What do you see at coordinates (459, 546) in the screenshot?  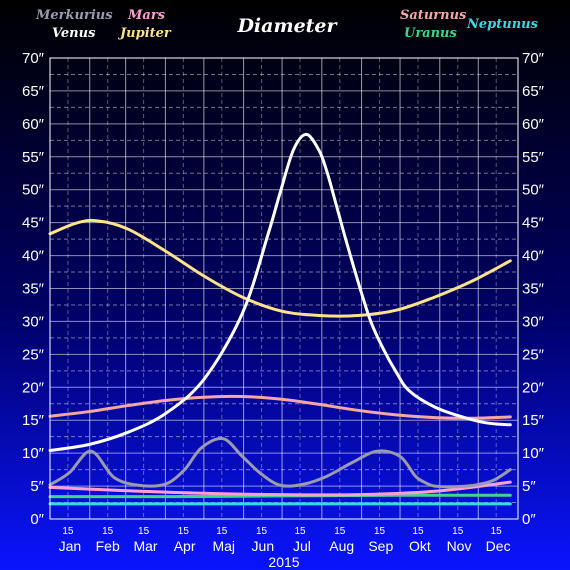 I see `x-month-label: Nov` at bounding box center [459, 546].